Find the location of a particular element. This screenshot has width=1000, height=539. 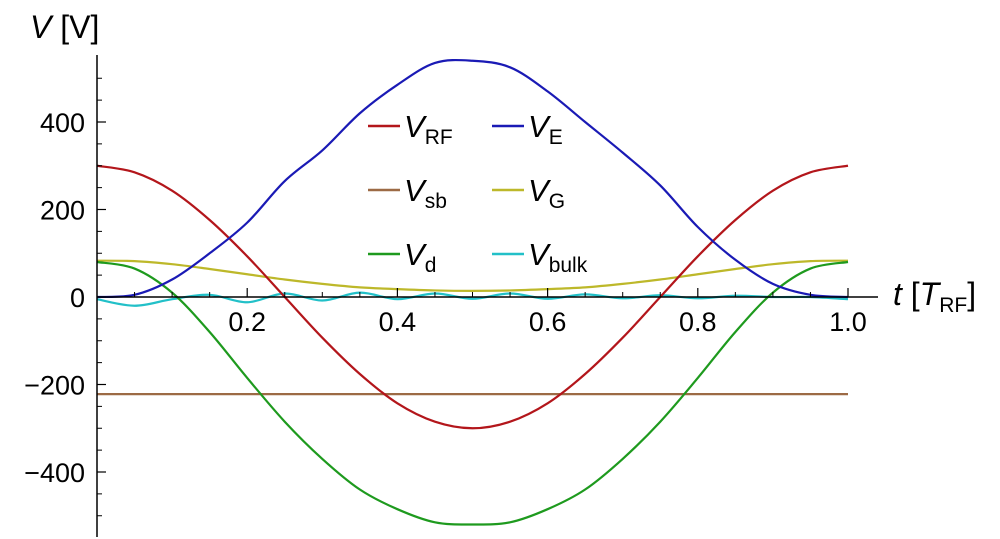

series-line-g is located at coordinates (472, 275).